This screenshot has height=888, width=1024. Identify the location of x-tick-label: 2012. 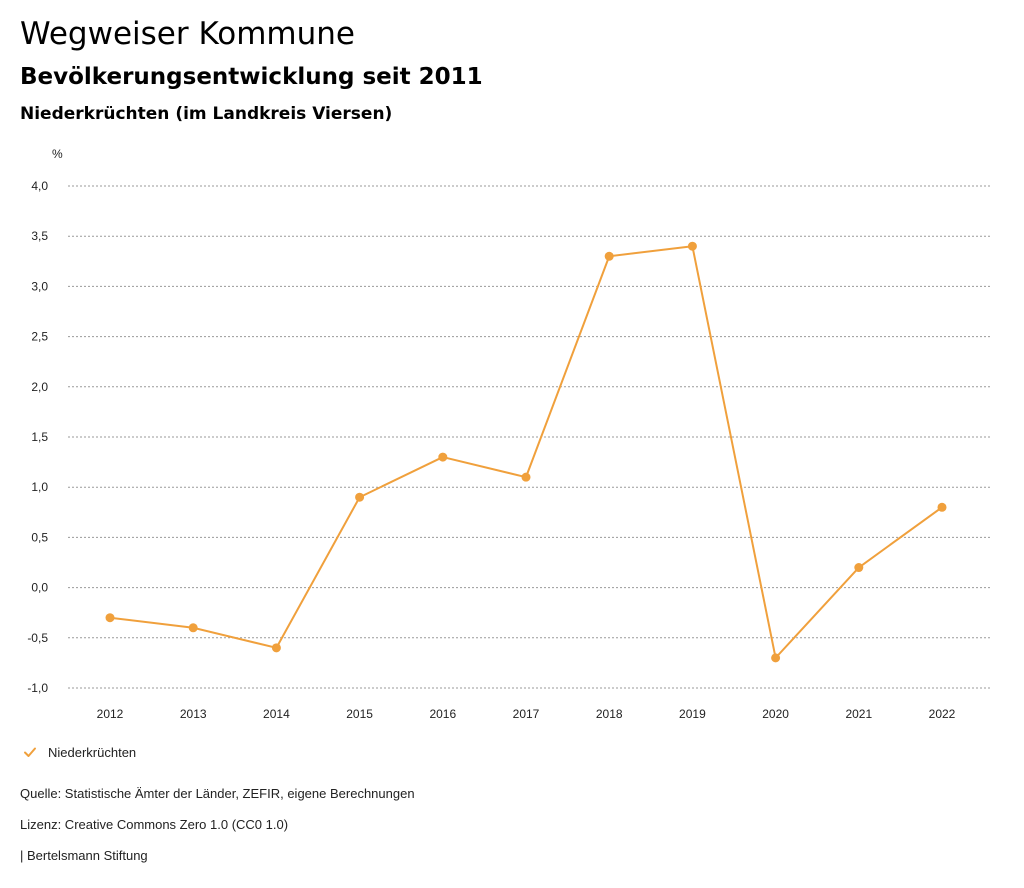
(110, 714).